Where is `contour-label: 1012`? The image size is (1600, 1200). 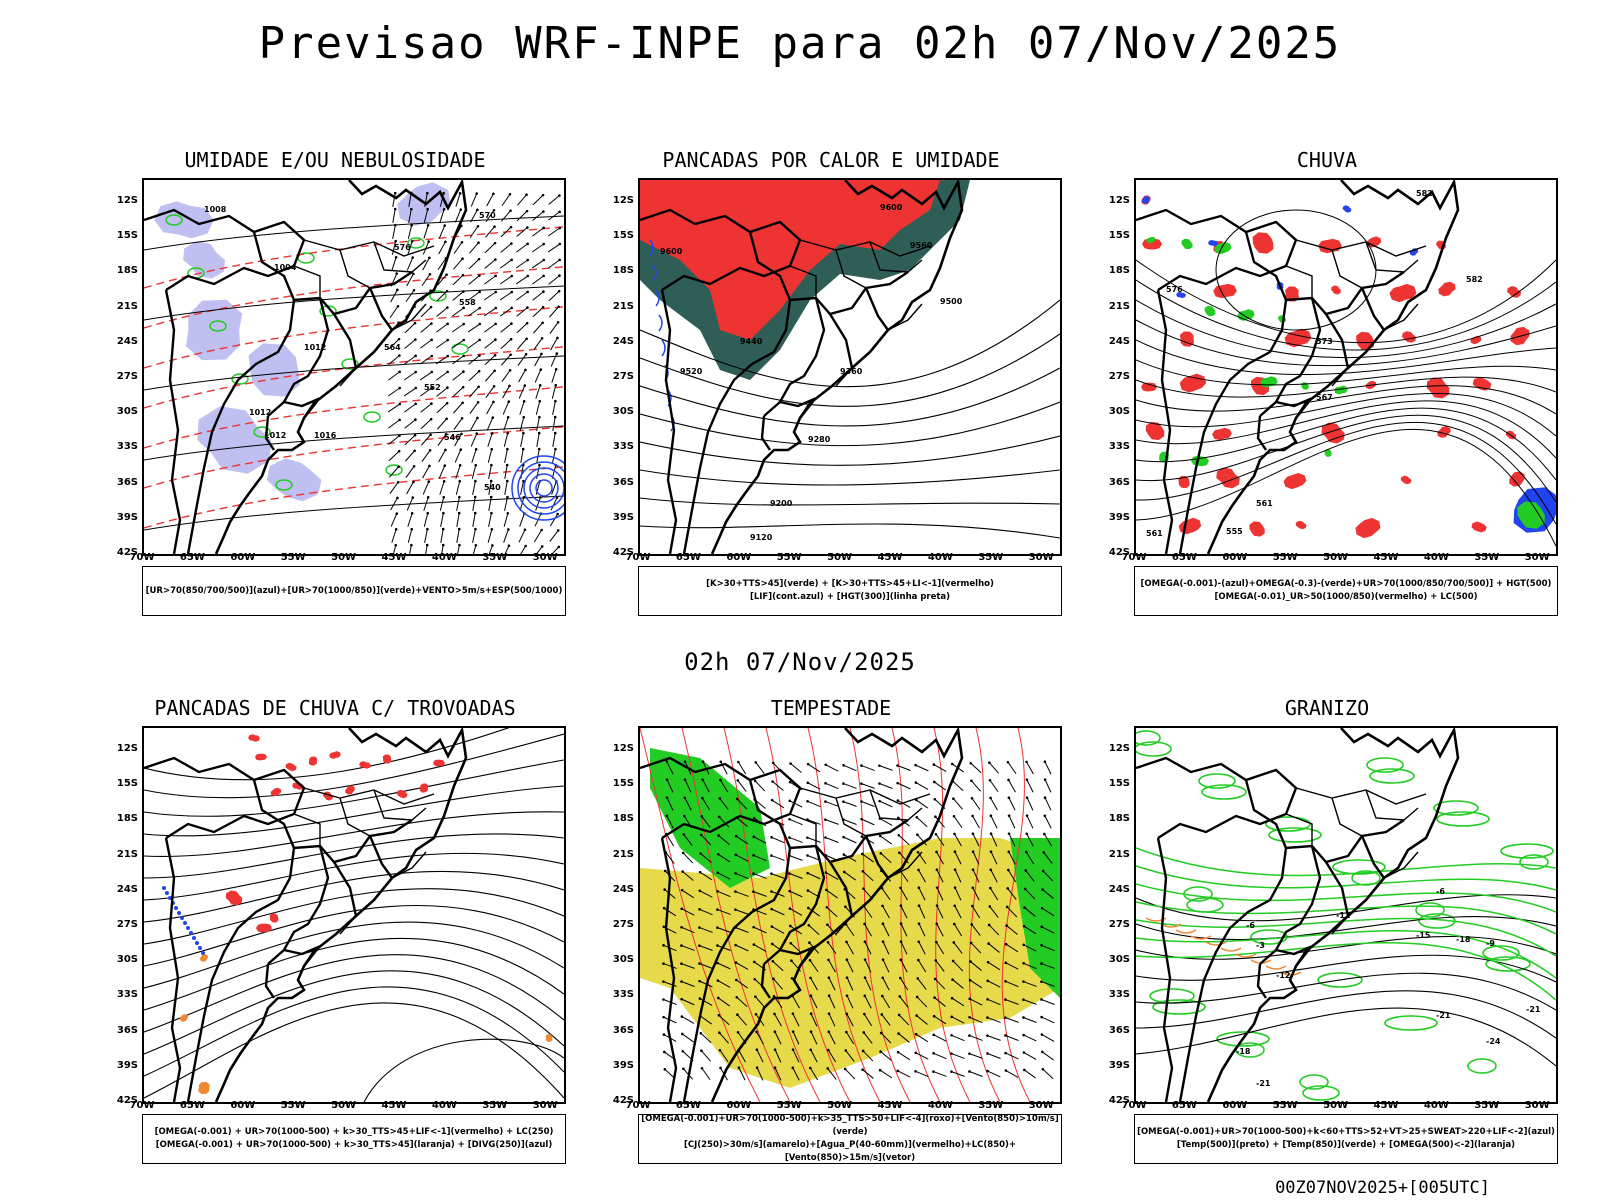
contour-label: 1012 is located at coordinates (260, 412).